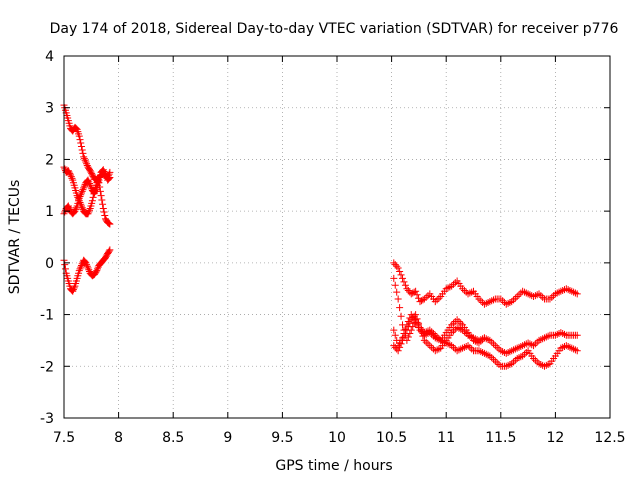 The image size is (640, 480). What do you see at coordinates (555, 438) in the screenshot?
I see `x-tick-label: 12` at bounding box center [555, 438].